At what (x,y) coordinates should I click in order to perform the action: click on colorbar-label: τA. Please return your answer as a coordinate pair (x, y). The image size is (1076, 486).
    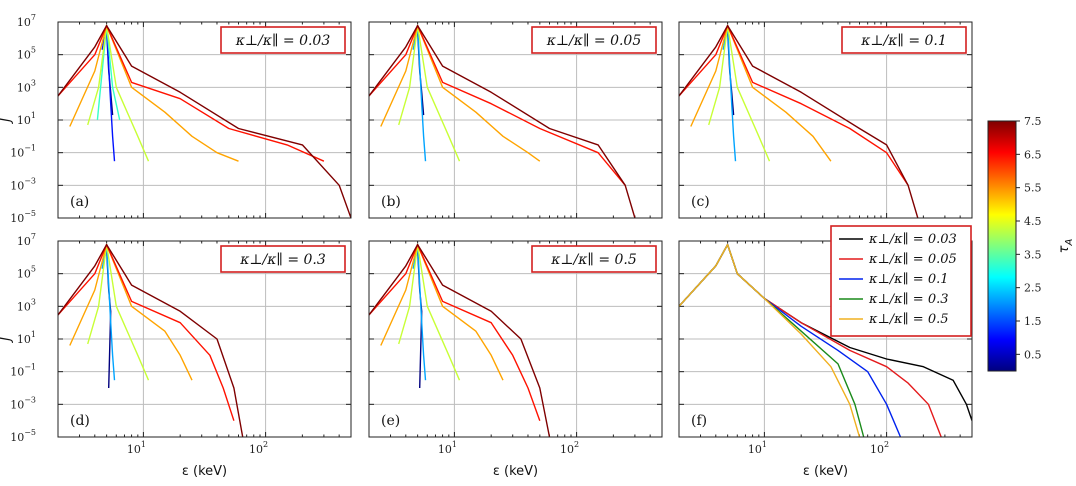
    Looking at the image, I should click on (1066, 246).